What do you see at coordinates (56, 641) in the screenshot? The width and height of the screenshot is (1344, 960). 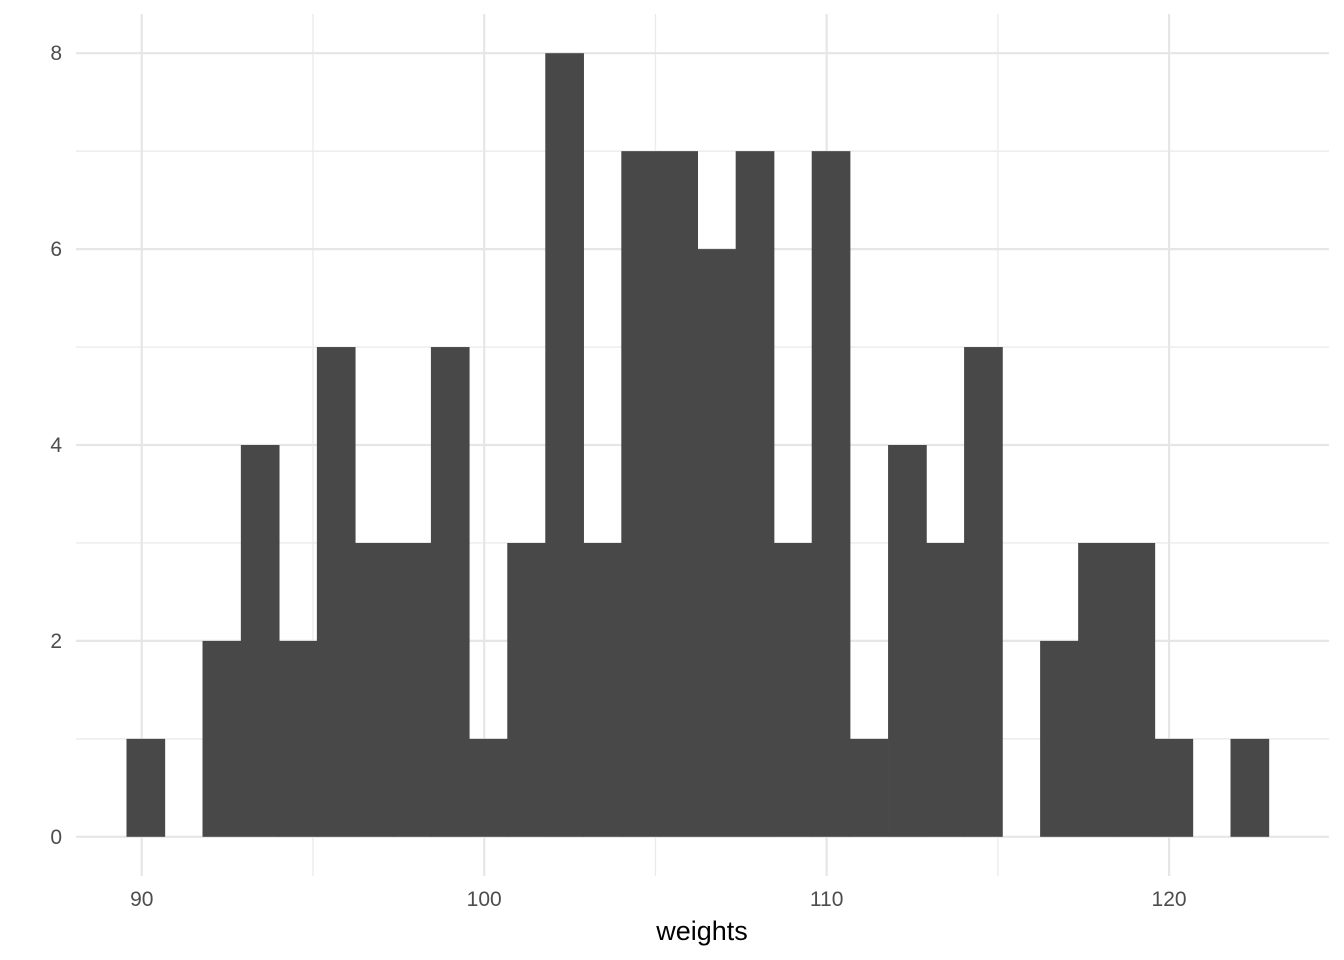 I see `y-tick-label: 2` at bounding box center [56, 641].